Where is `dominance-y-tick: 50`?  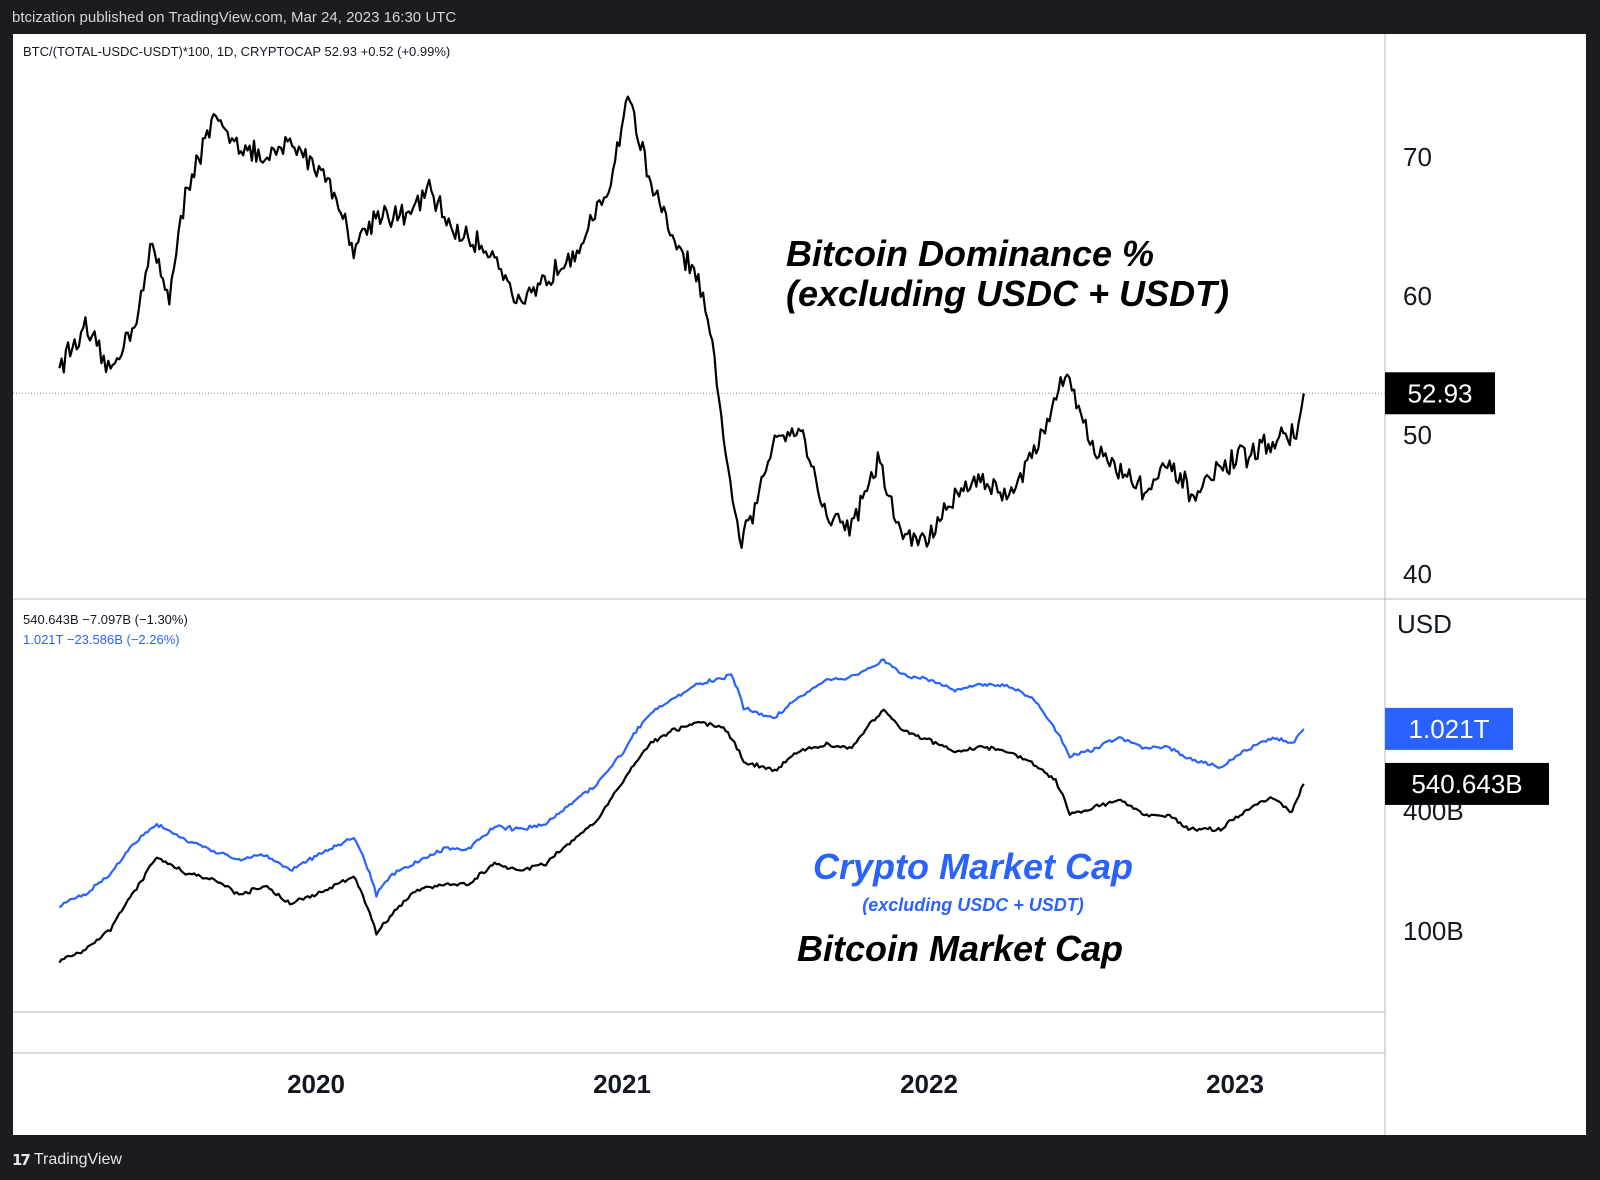 dominance-y-tick: 50 is located at coordinates (1417, 435).